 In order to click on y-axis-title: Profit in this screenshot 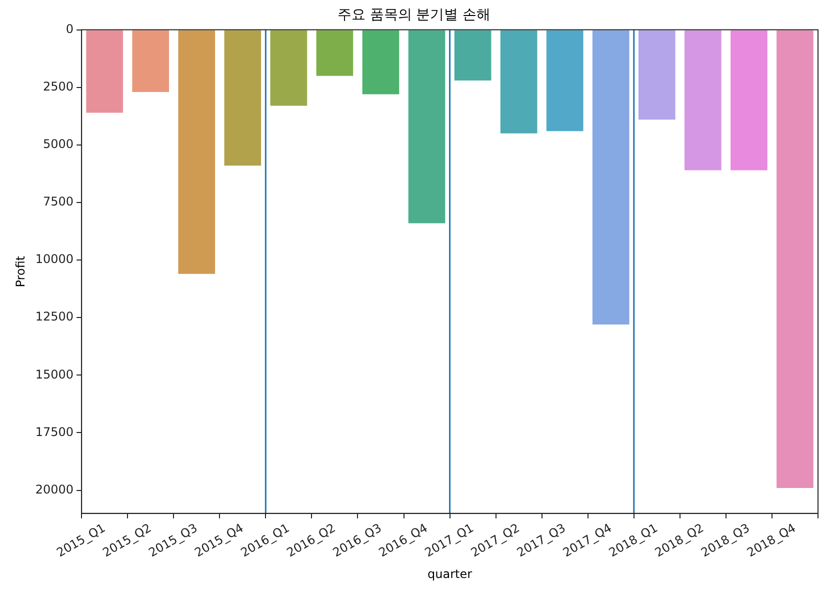, I will do `click(20, 272)`.